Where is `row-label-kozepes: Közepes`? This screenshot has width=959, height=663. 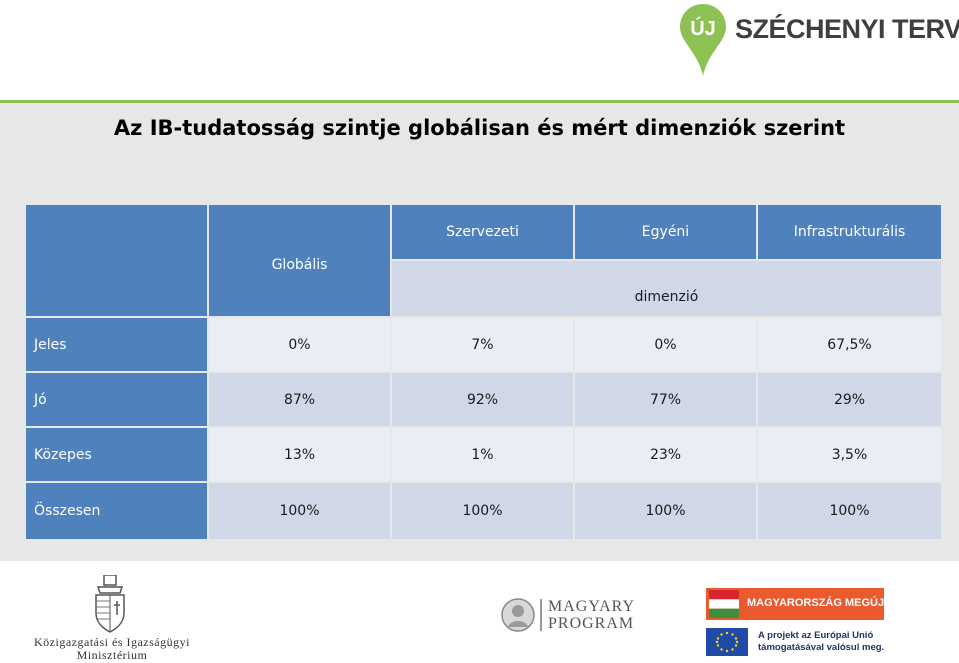 row-label-kozepes: Közepes is located at coordinates (116, 454).